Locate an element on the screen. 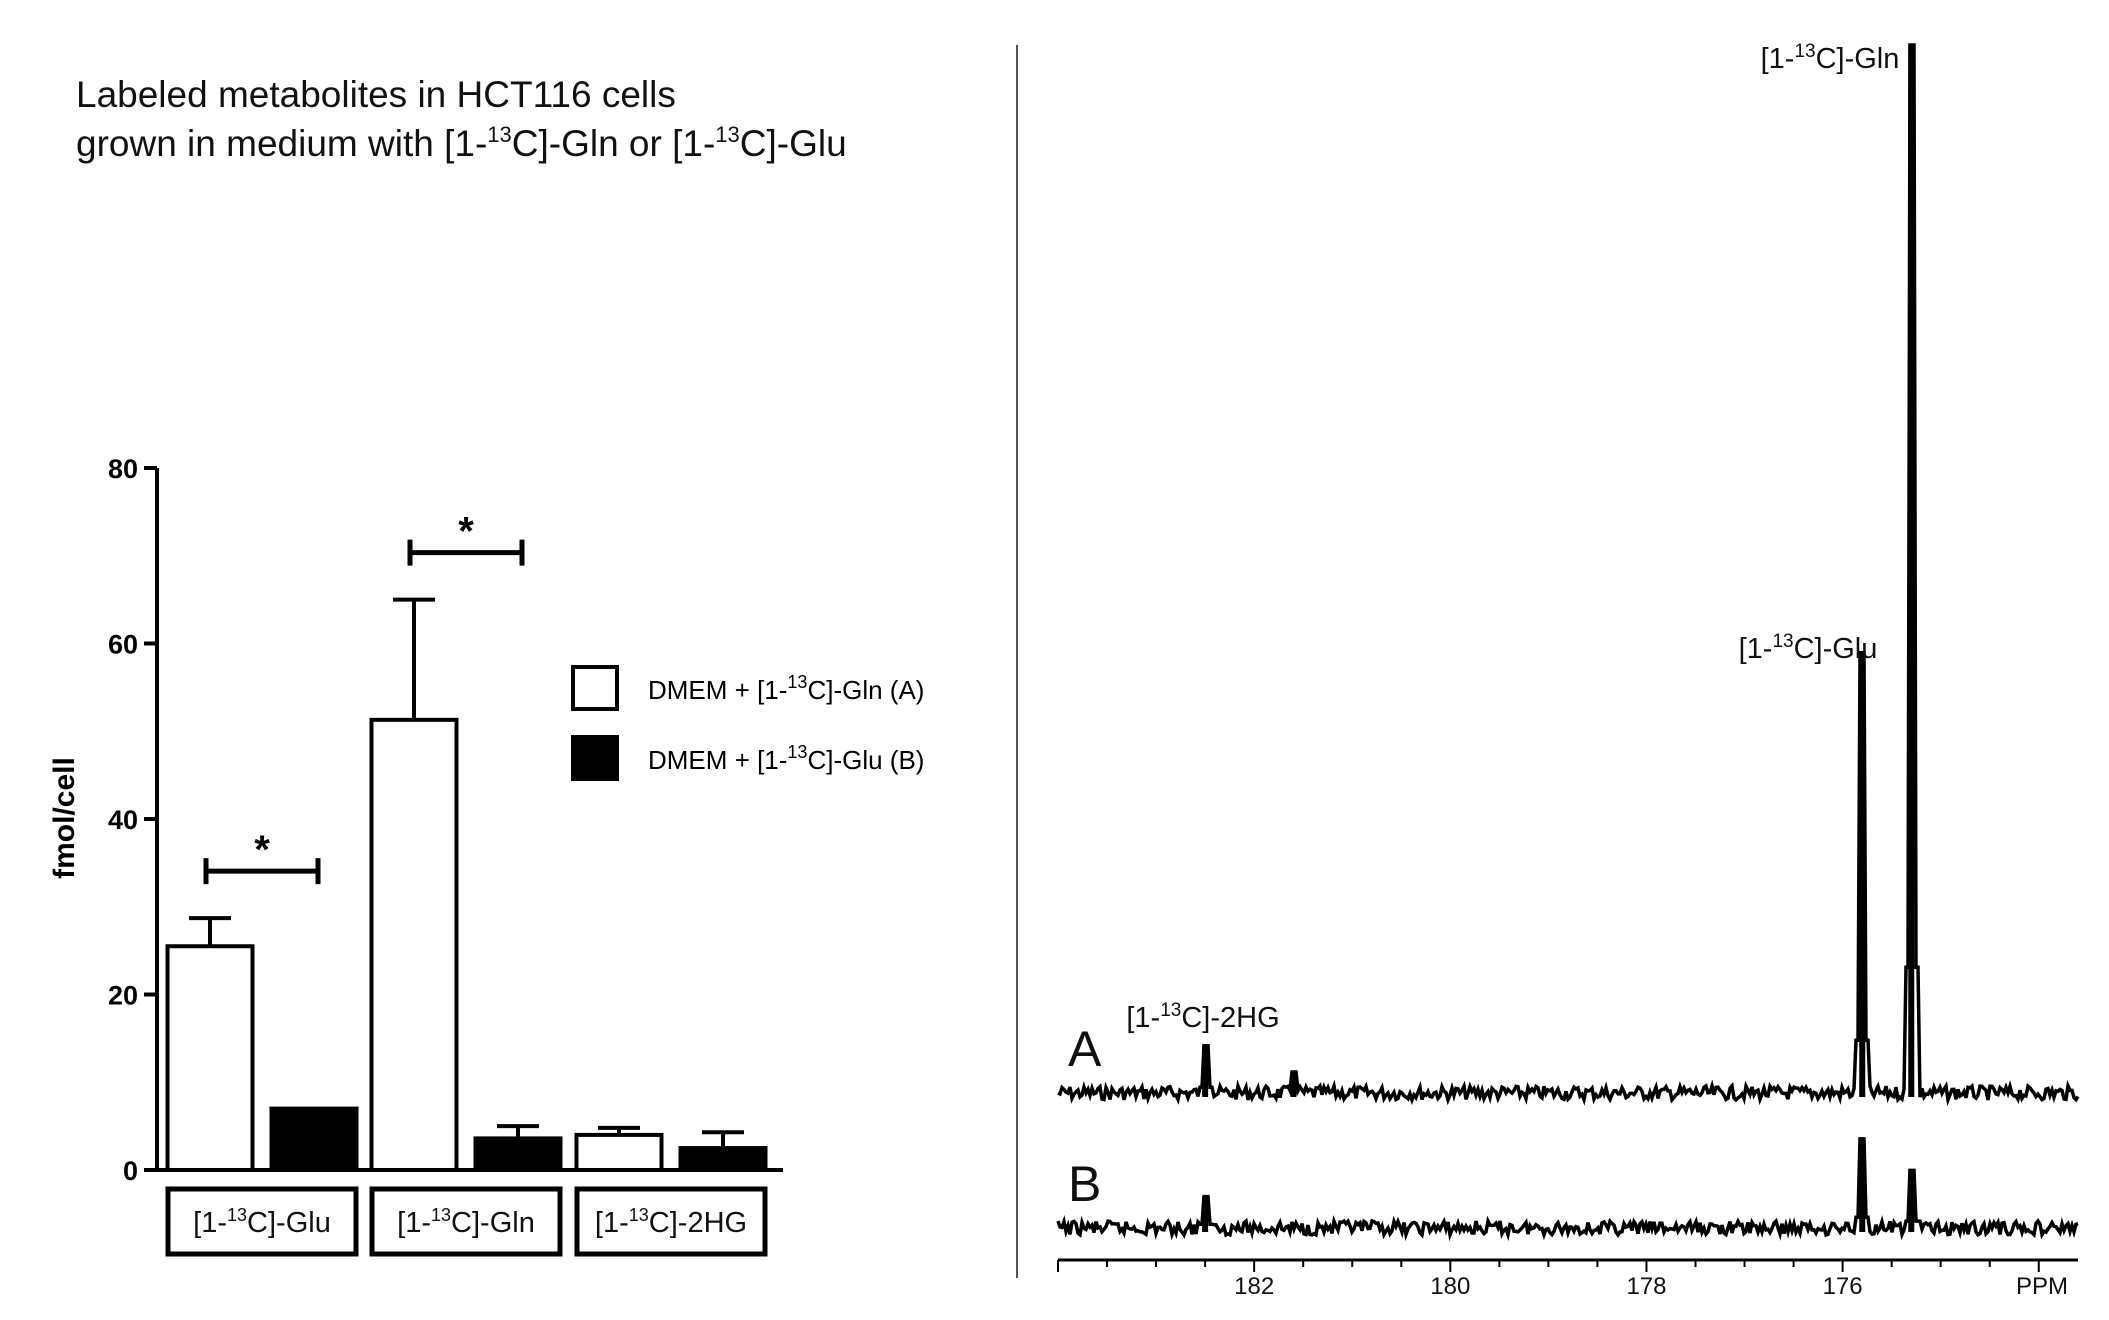 The height and width of the screenshot is (1320, 2109). legend-label: DMEM + [1-13C]-Gln (A) is located at coordinates (786, 688).